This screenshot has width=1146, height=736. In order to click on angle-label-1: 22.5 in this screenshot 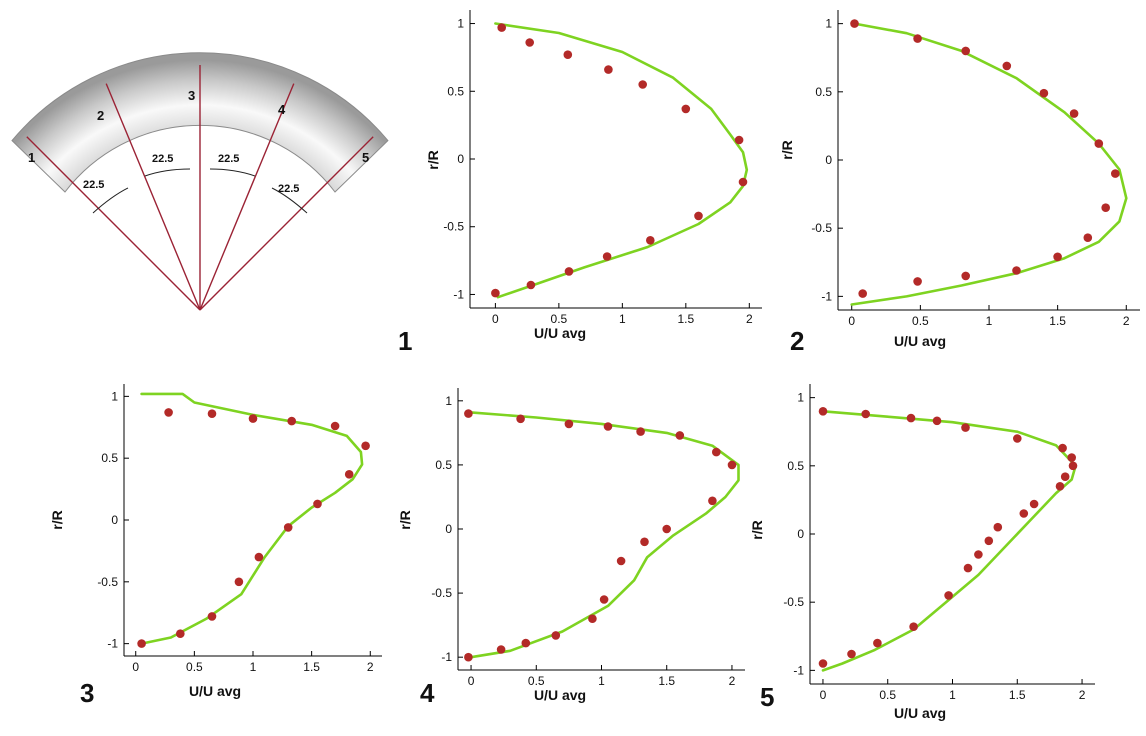, I will do `click(93, 185)`.